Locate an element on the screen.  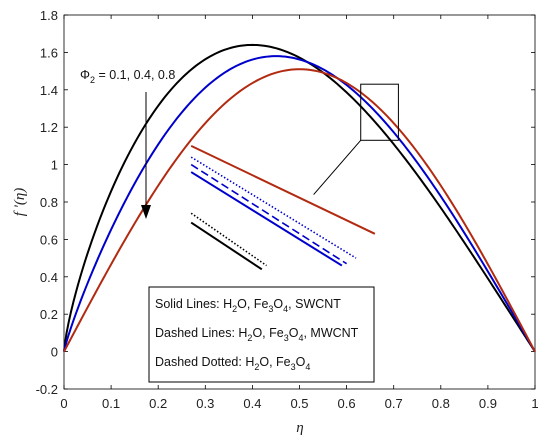
phi-annotation: Φ2 = 0.1, 0.4, 0.8 is located at coordinates (127, 143).